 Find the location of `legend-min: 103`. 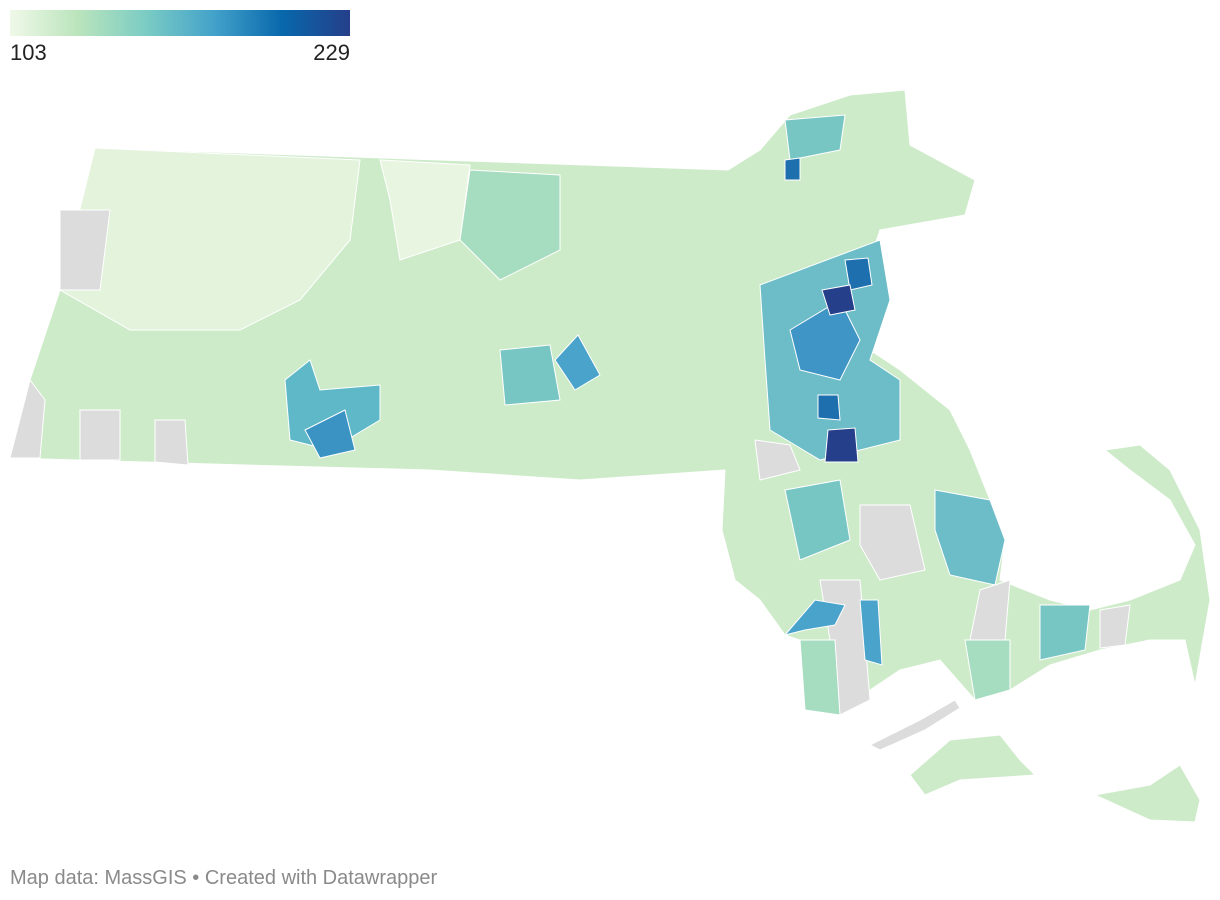

legend-min: 103 is located at coordinates (28, 52).